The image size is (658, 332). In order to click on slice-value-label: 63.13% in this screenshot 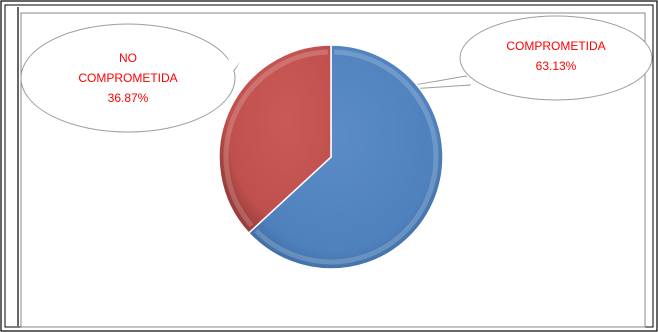, I will do `click(556, 66)`.